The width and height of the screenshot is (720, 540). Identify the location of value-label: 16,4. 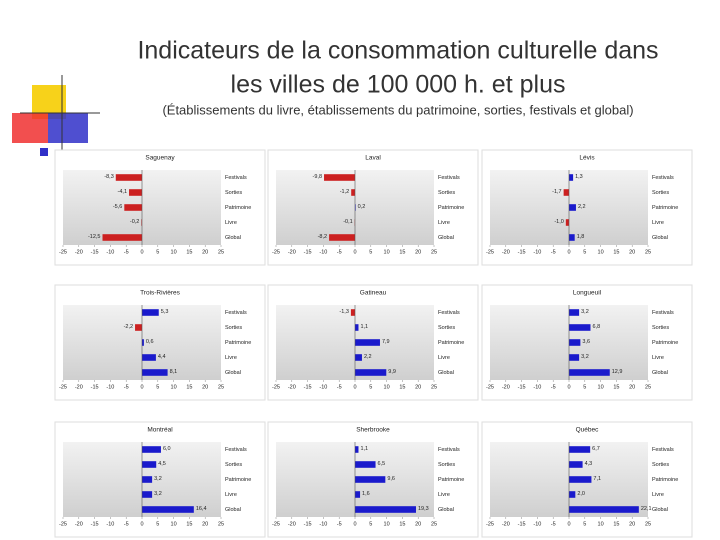
(201, 509).